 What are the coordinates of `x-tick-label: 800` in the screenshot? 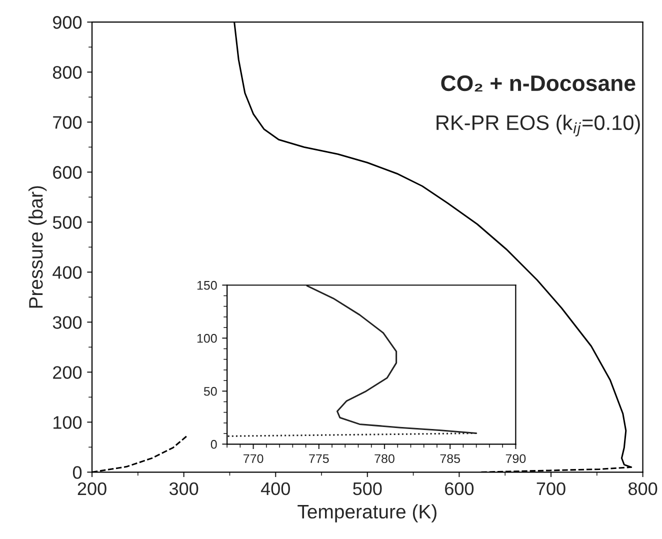 It's located at (643, 489).